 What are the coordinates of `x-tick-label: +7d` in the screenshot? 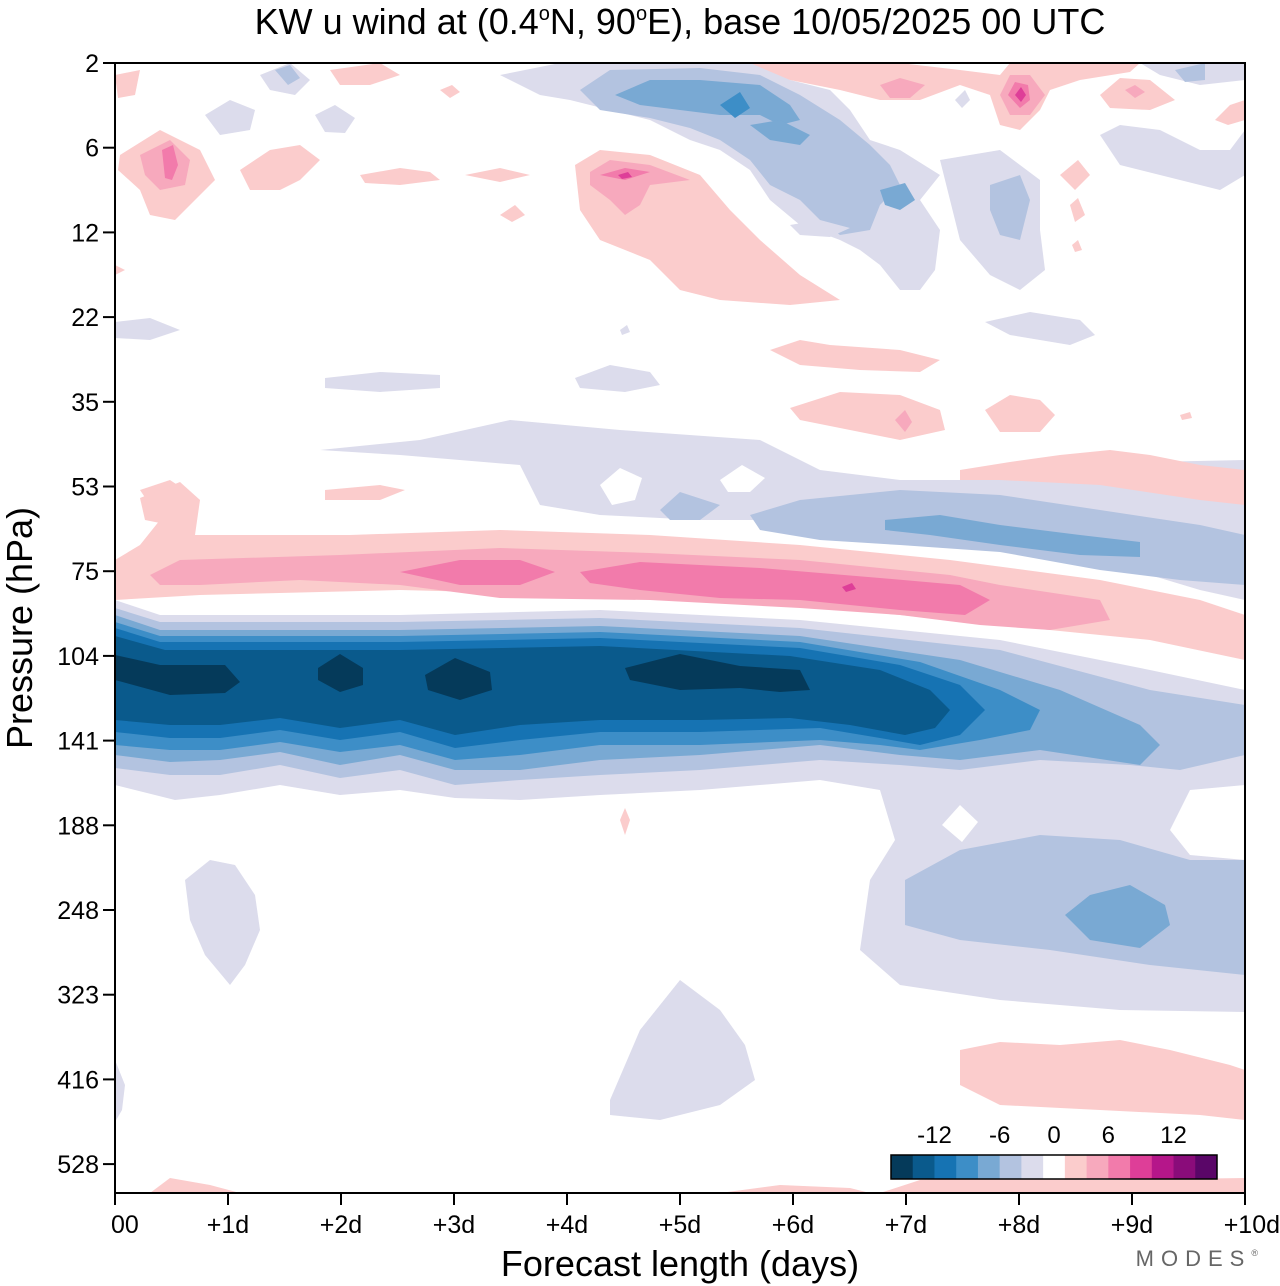 It's located at (906, 1225).